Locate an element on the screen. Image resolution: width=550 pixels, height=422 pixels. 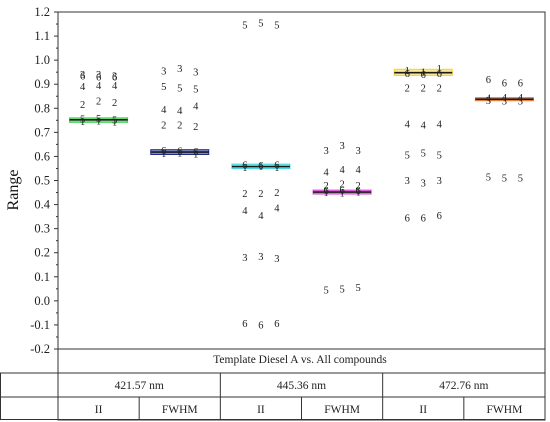
wavelength-label: 421.57 nm is located at coordinates (139, 386).